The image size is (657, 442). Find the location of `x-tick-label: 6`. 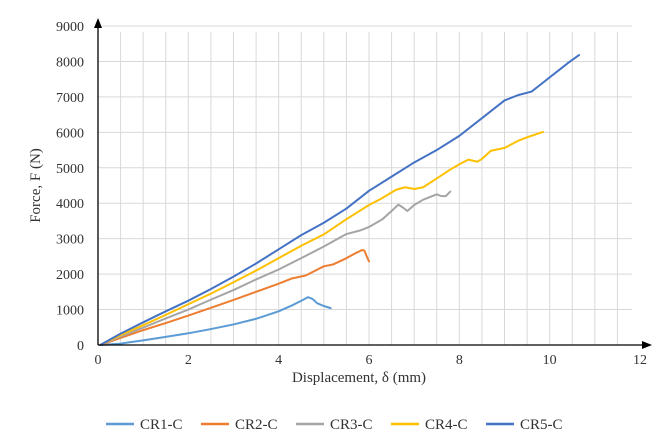

x-tick-label: 6 is located at coordinates (369, 360).